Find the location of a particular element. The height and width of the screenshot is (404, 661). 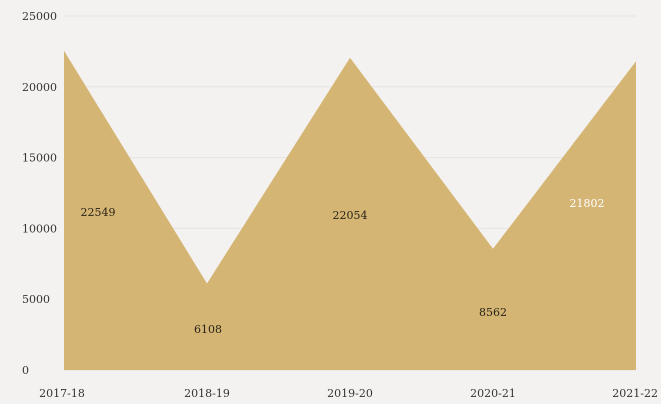

y-tick-label: 15000 is located at coordinates (39, 158).